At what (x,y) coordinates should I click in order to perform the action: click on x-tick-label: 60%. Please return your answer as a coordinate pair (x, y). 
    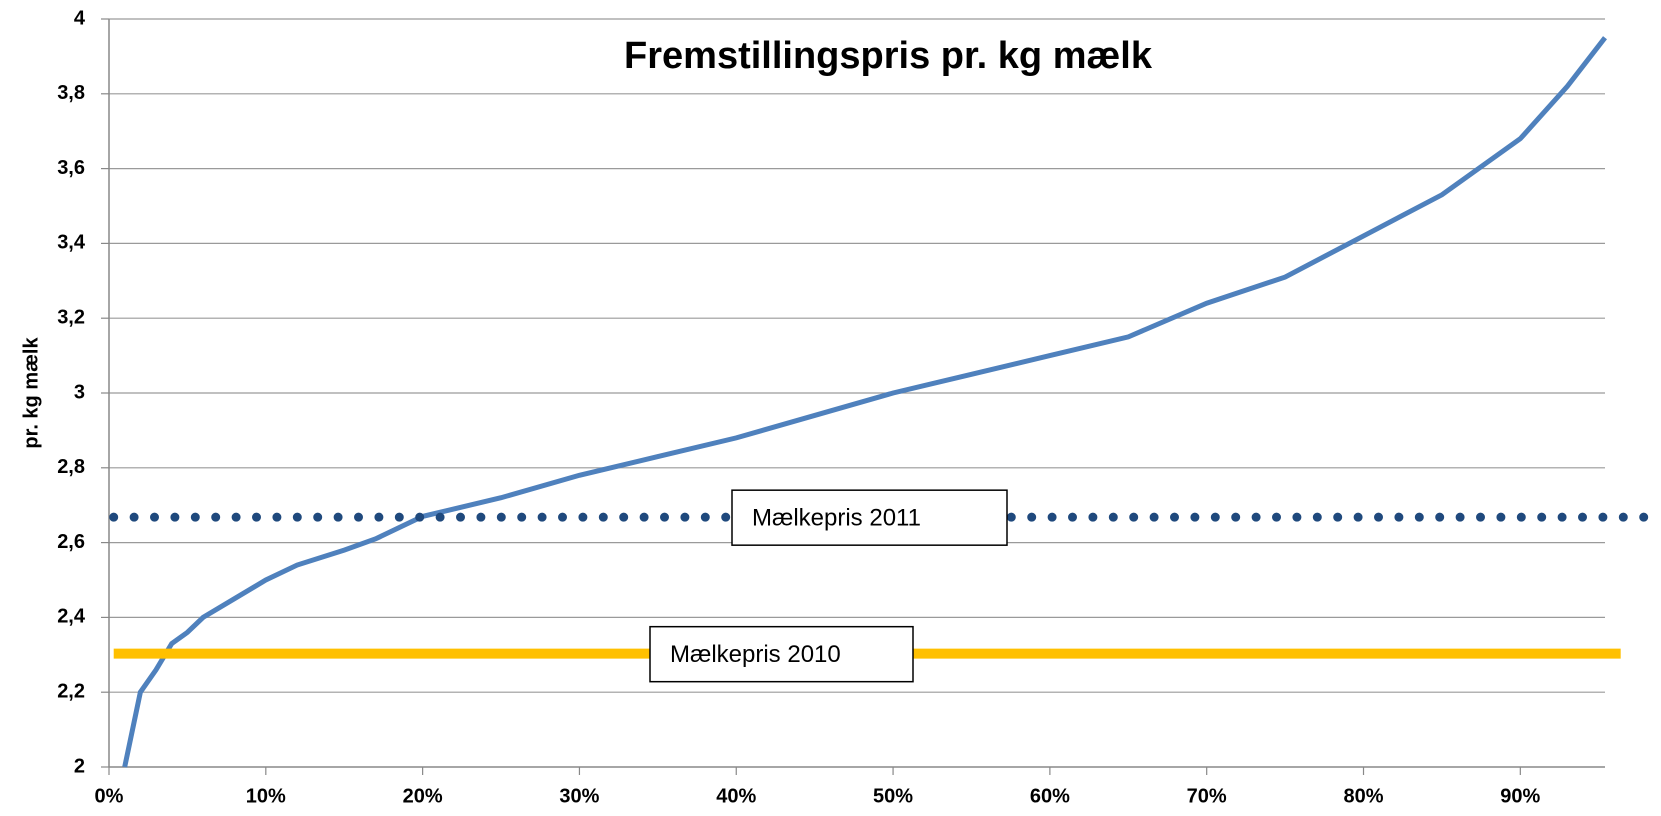
    Looking at the image, I should click on (1050, 796).